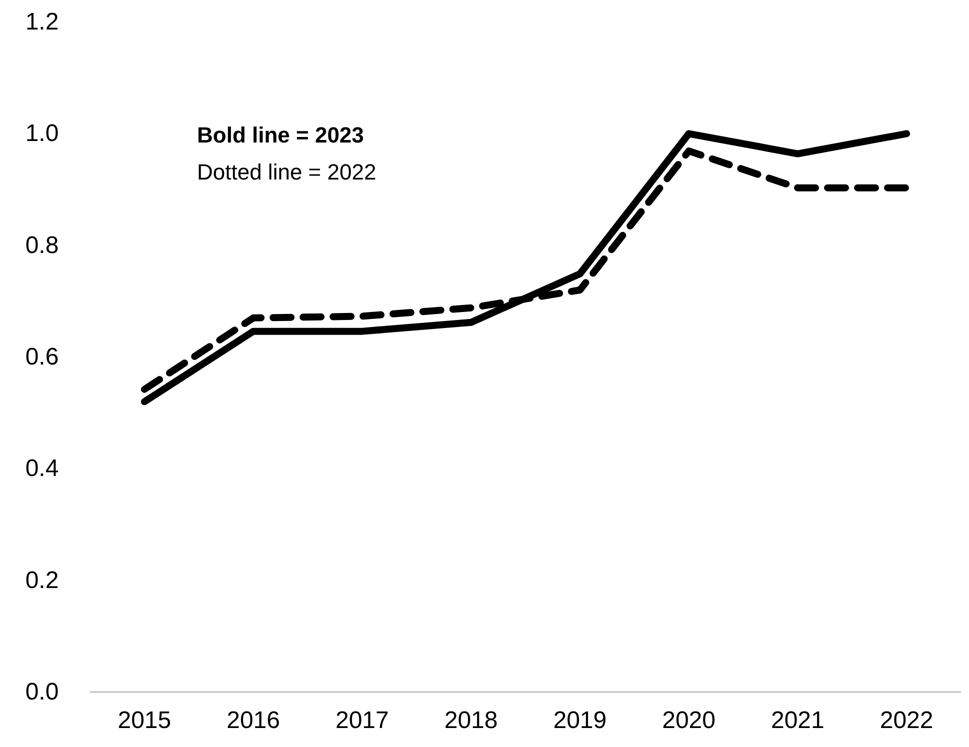 The height and width of the screenshot is (747, 969). I want to click on y-tick-label: 0.4, so click(42, 468).